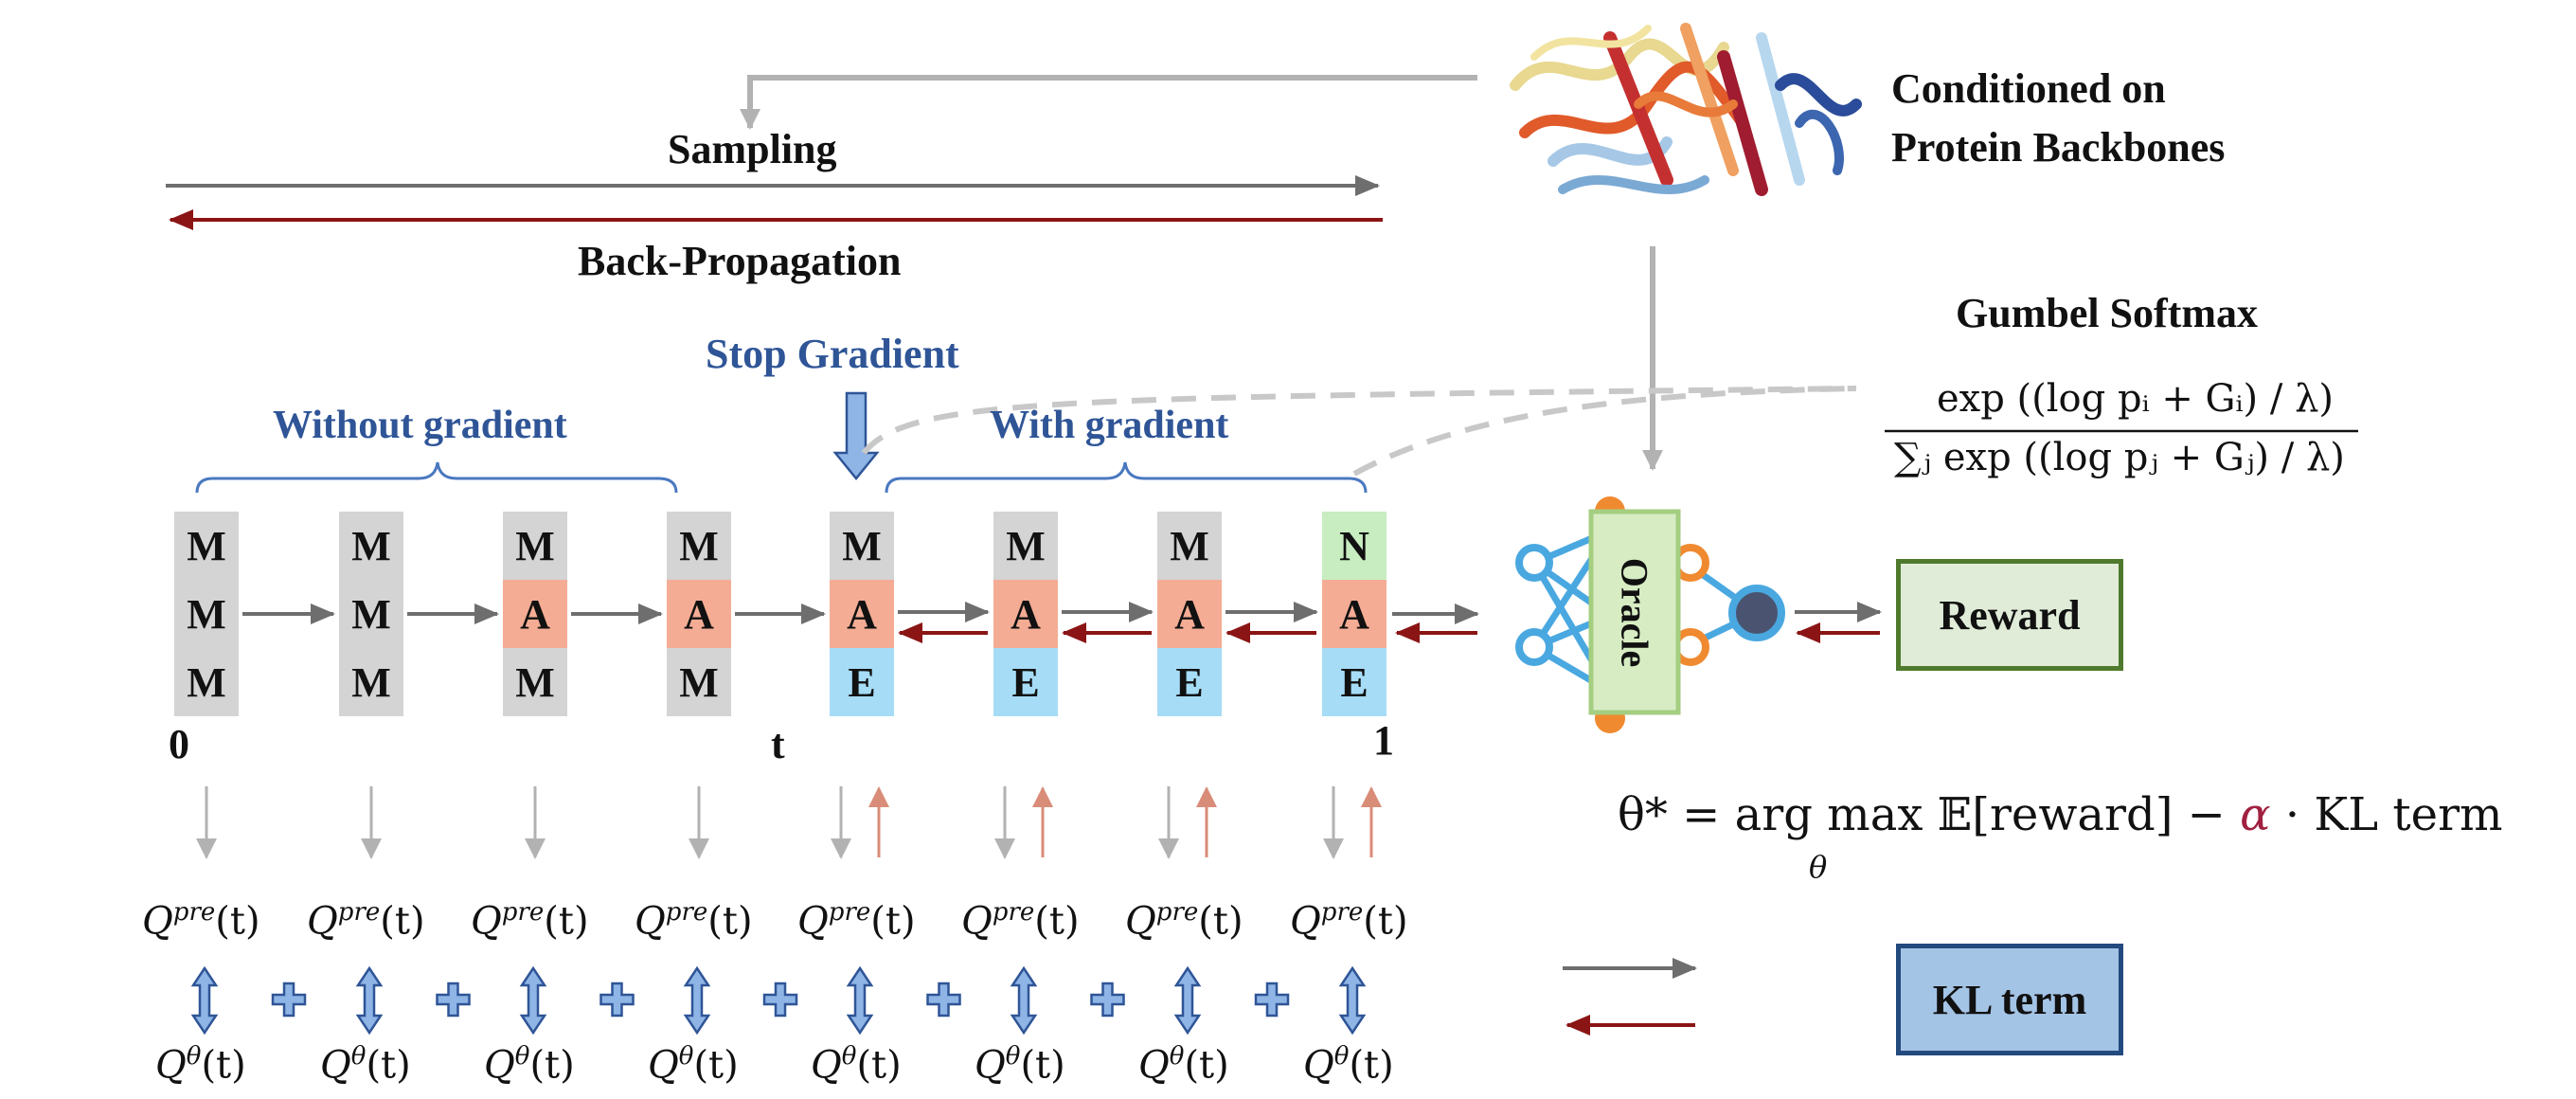 Image resolution: width=2576 pixels, height=1099 pixels. What do you see at coordinates (740, 261) in the screenshot?
I see `back-propagation-label: Back-Propagation` at bounding box center [740, 261].